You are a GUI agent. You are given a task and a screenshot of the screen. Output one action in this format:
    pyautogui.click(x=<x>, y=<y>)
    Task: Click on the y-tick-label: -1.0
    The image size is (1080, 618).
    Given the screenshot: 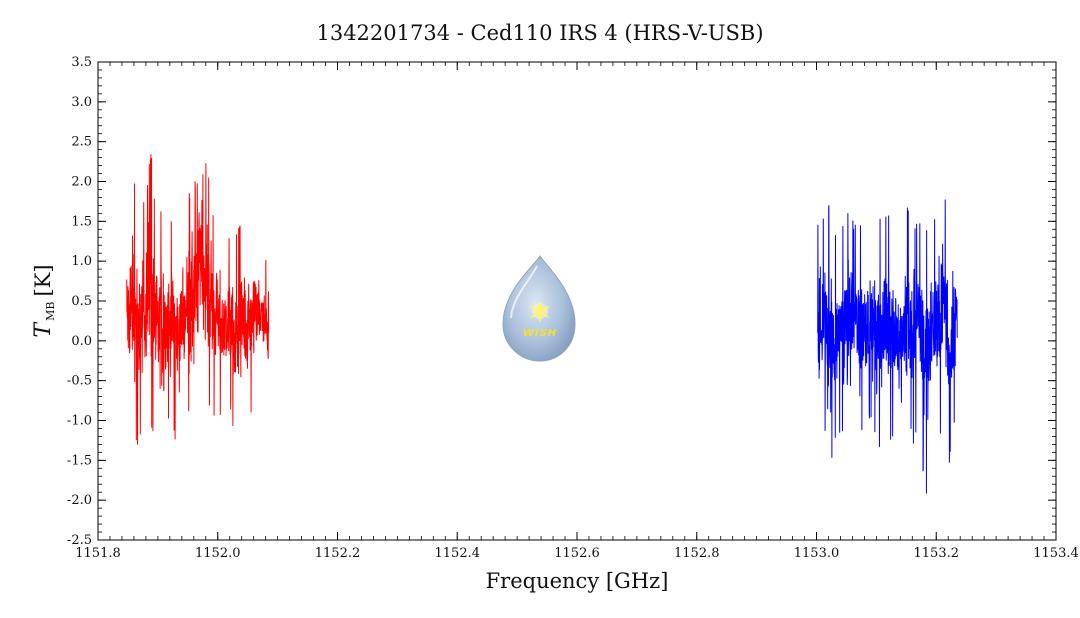 What is the action you would take?
    pyautogui.click(x=79, y=421)
    